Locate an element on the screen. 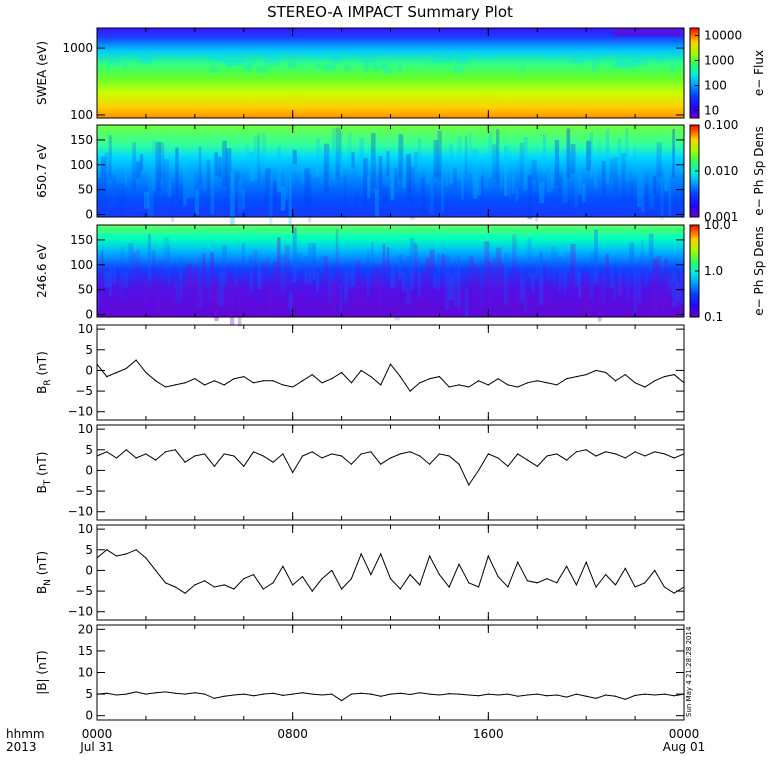 Image resolution: width=780 pixels, height=780 pixels. y-tick-label: −5 is located at coordinates (84, 391).